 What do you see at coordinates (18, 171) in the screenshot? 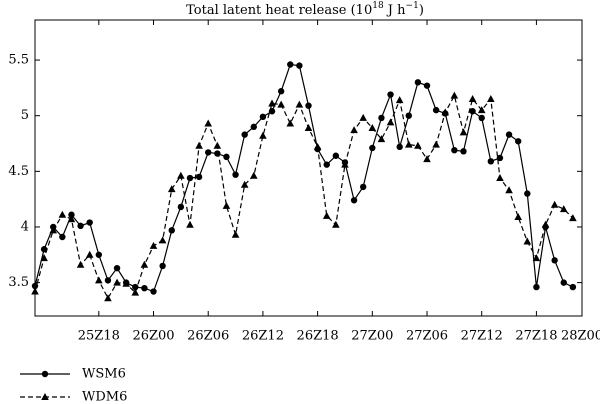
I see `y-tick-label: 4.5` at bounding box center [18, 171].